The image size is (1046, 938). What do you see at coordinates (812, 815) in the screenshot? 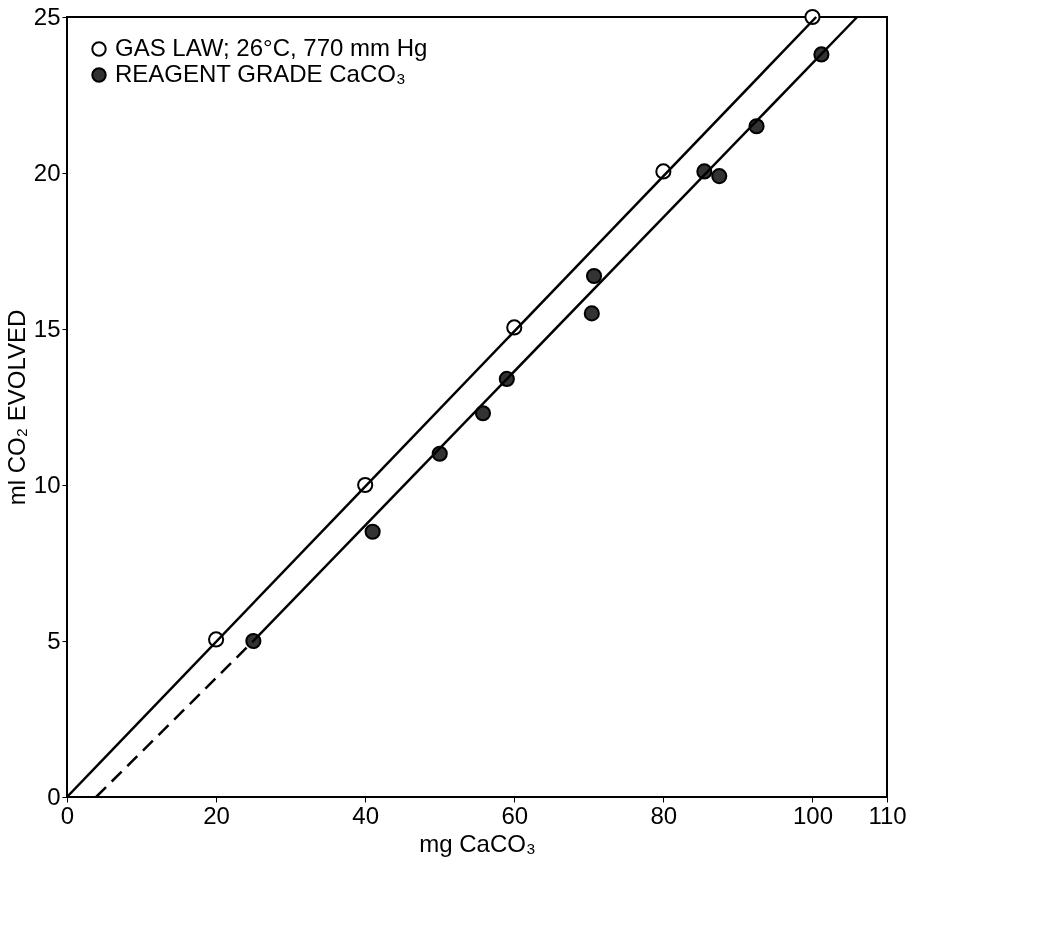
I see `x-tick-label: 100` at bounding box center [812, 815].